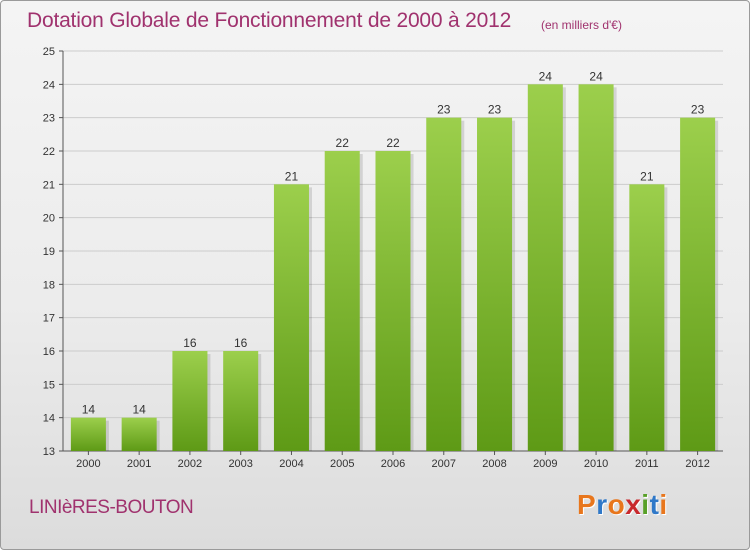 This screenshot has height=550, width=750. Describe the element at coordinates (633, 504) in the screenshot. I see `logo-letter: x` at that location.